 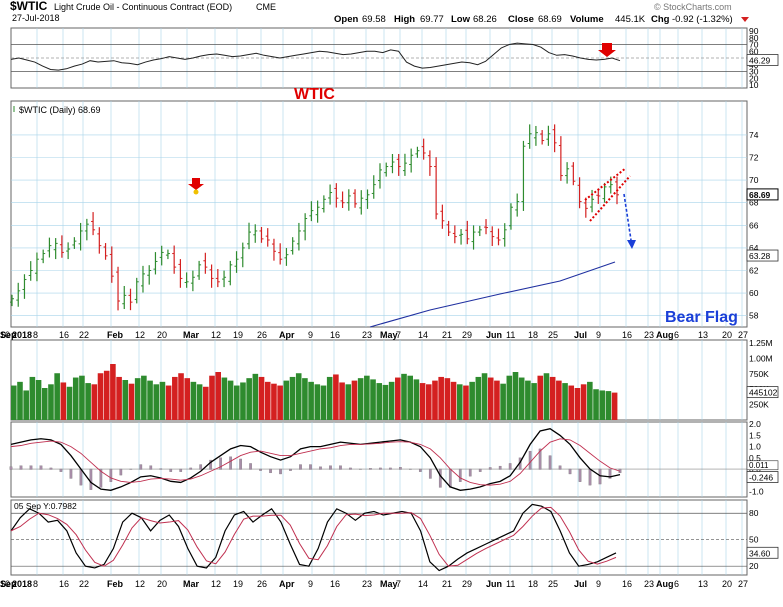 What do you see at coordinates (494, 584) in the screenshot?
I see `bottom-x-tick-label: Jun` at bounding box center [494, 584].